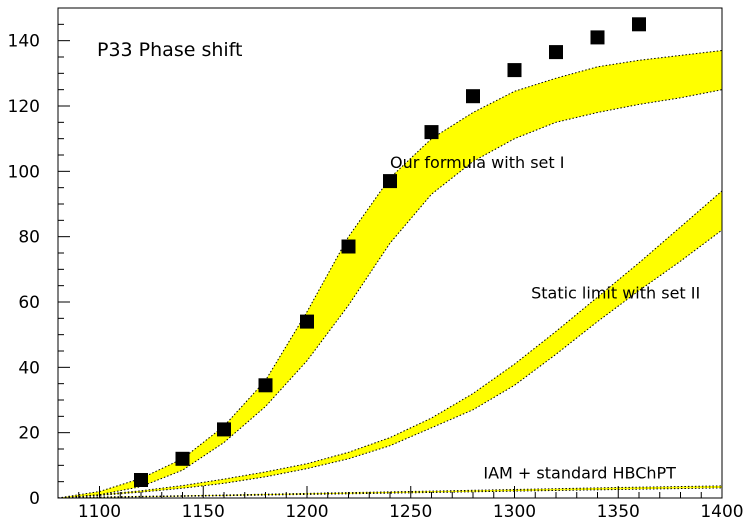  Describe the element at coordinates (29, 368) in the screenshot. I see `y-tick-label: 40` at that location.